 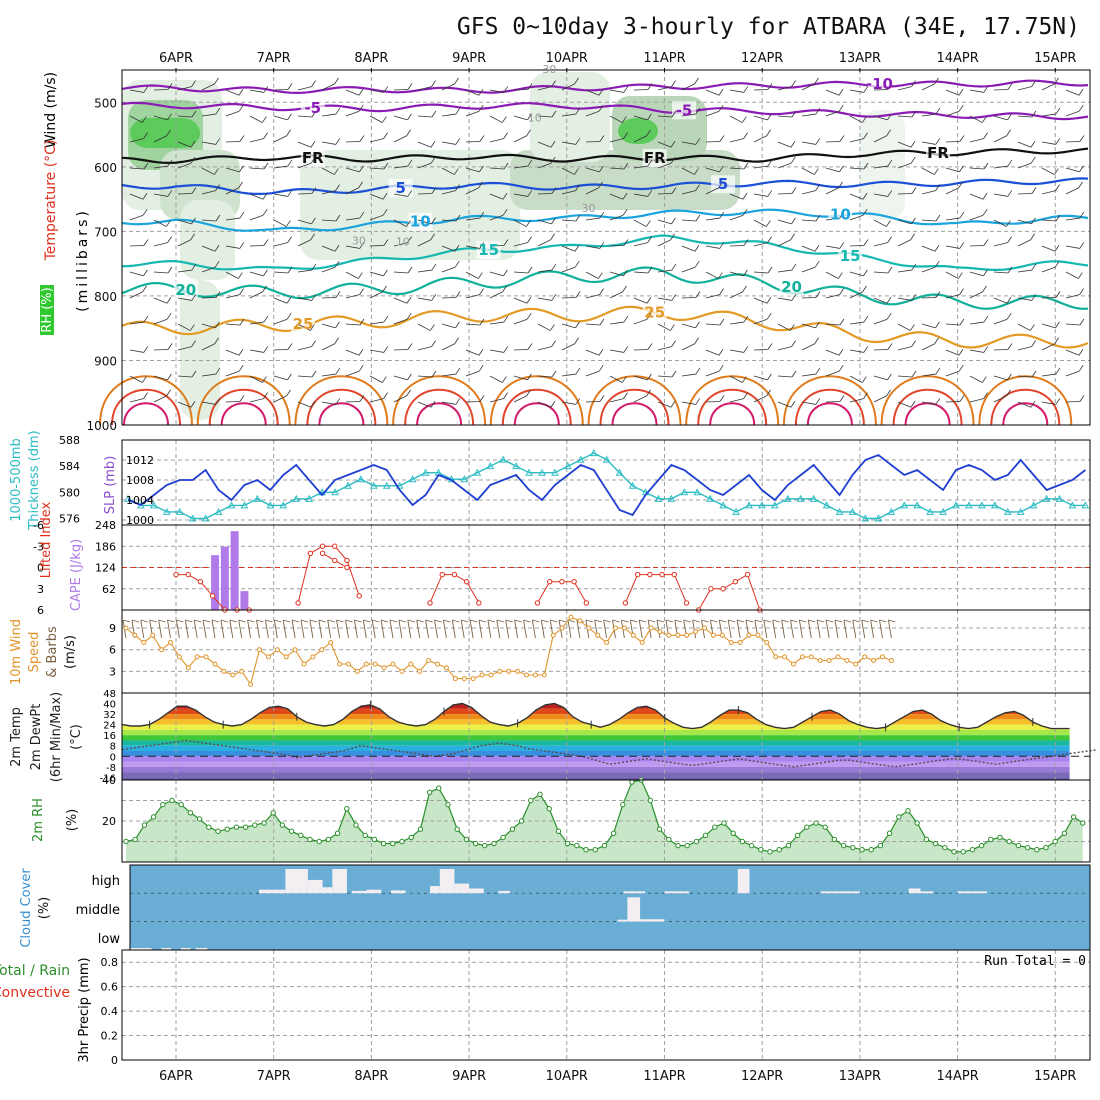 I want to click on precip-tick: 0.8, so click(x=110, y=962).